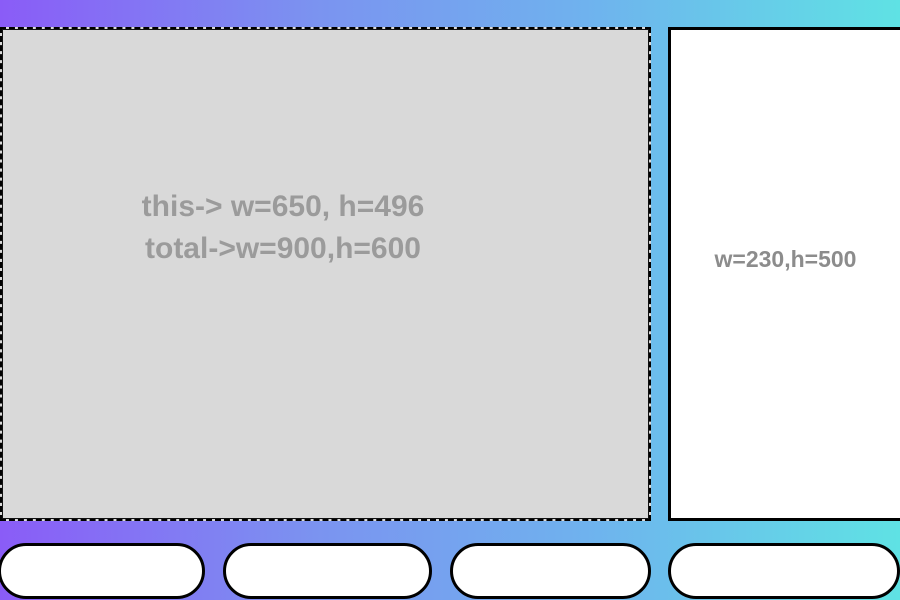 The height and width of the screenshot is (600, 900). Describe the element at coordinates (283, 206) in the screenshot. I see `main-panel-line-1: this-> w=650, h=496` at that location.